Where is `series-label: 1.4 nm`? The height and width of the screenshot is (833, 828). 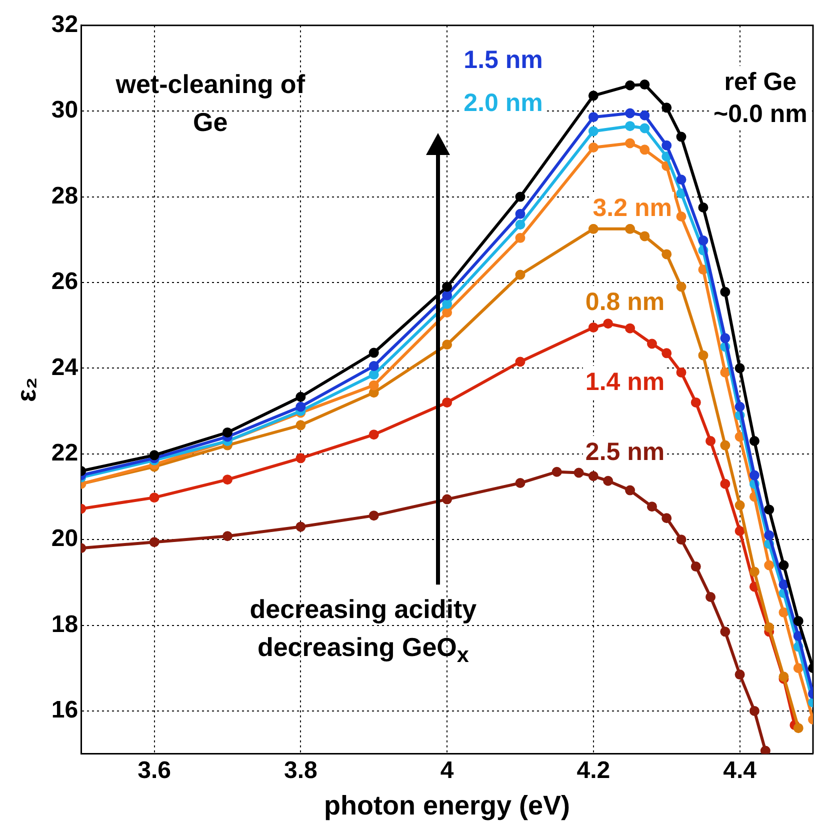 series-label: 1.4 nm is located at coordinates (625, 382).